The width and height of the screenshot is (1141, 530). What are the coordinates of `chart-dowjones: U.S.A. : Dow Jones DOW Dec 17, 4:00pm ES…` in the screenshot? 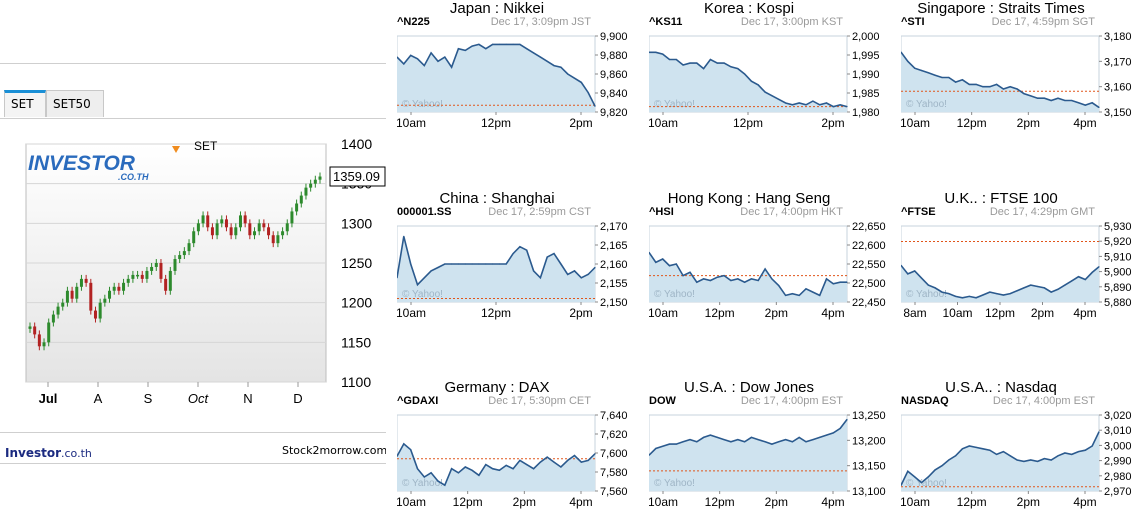 It's located at (774, 444).